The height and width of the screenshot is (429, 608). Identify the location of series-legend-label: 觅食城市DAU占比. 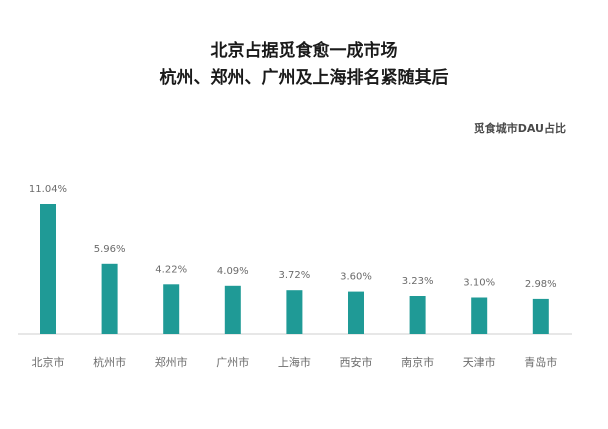
(520, 128).